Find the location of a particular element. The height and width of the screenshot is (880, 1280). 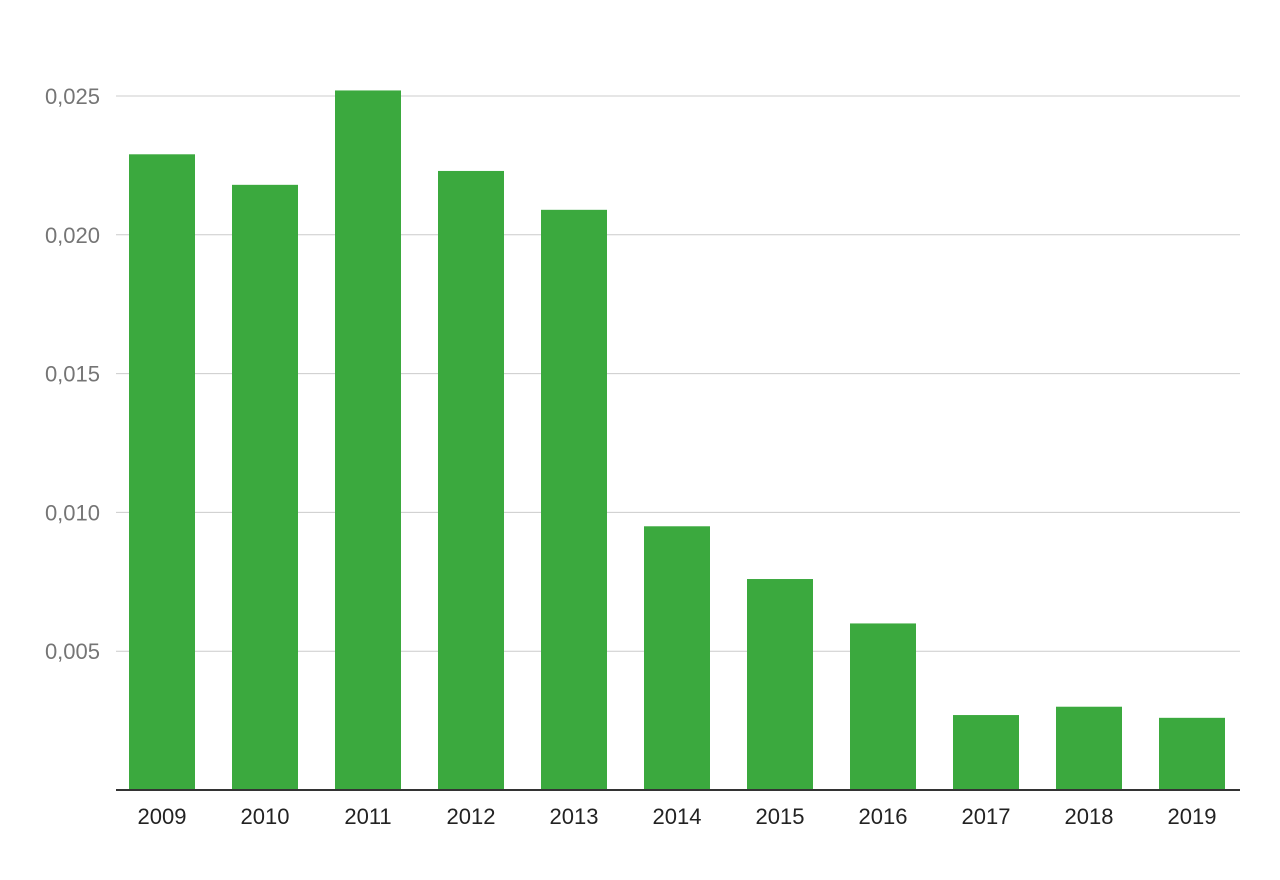

bar-2014 is located at coordinates (677, 658).